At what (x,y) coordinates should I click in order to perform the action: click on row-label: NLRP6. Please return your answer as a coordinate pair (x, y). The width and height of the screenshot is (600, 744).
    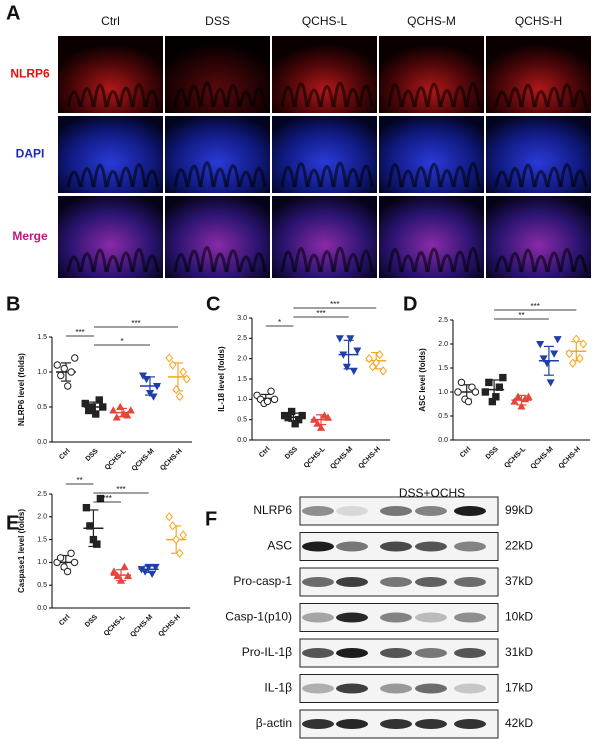
    Looking at the image, I should click on (30, 74).